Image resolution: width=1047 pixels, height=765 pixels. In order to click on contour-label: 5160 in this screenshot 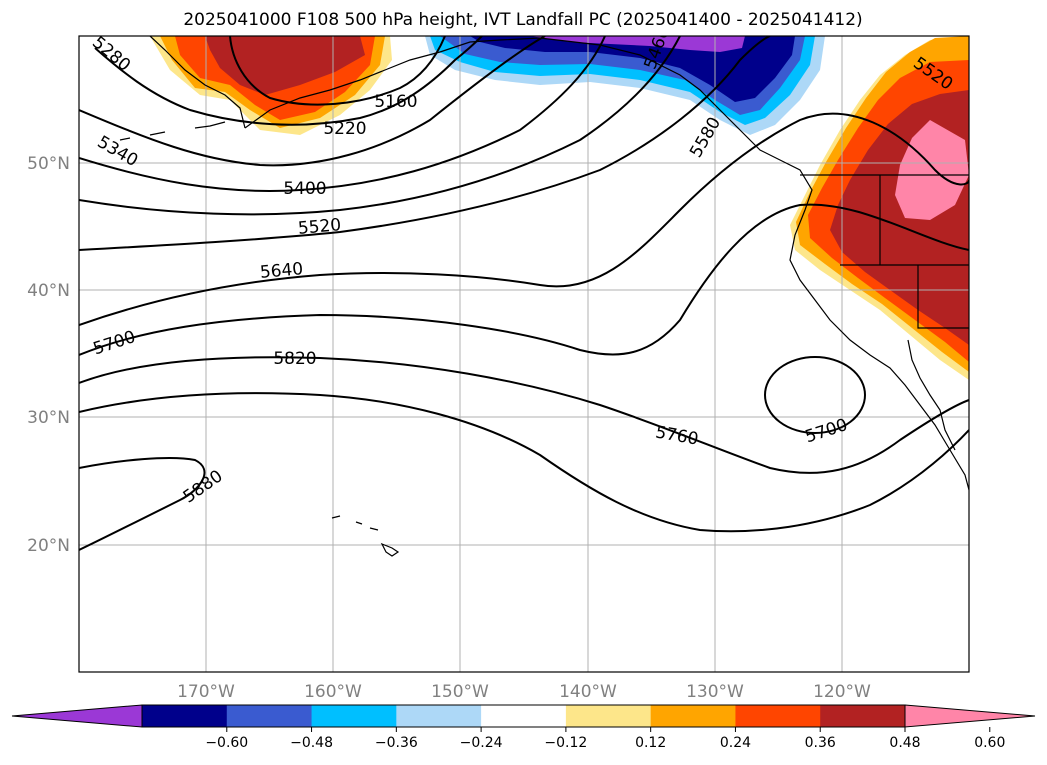, I will do `click(395, 102)`.